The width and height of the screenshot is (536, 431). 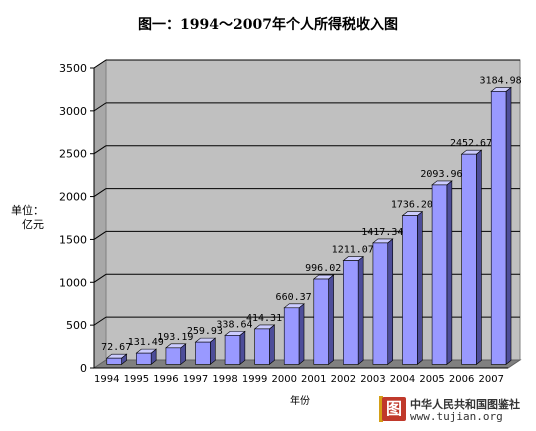 What do you see at coordinates (106, 379) in the screenshot?
I see `x-tick-label: 1994` at bounding box center [106, 379].